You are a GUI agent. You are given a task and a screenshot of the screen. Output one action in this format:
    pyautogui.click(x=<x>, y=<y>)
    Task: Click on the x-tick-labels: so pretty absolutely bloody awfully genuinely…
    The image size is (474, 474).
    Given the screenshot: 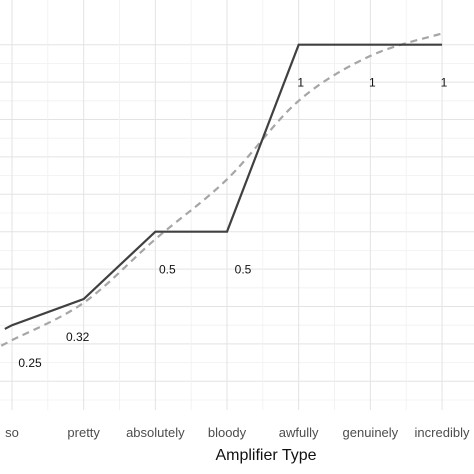 What is the action you would take?
    pyautogui.click(x=237, y=432)
    